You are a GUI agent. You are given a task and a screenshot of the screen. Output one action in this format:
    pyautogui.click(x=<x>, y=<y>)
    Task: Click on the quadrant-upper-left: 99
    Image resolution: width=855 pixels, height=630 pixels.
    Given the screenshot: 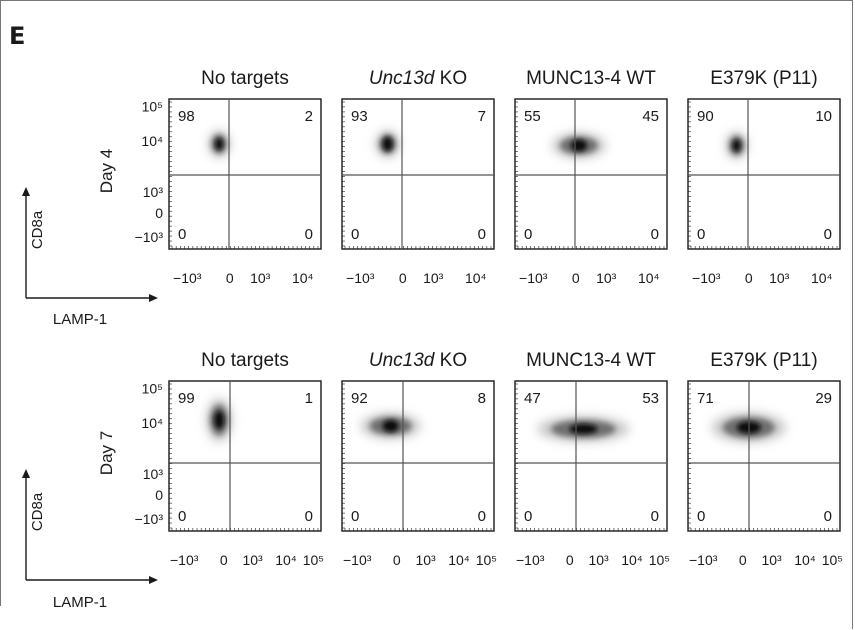 What is the action you would take?
    pyautogui.click(x=186, y=398)
    